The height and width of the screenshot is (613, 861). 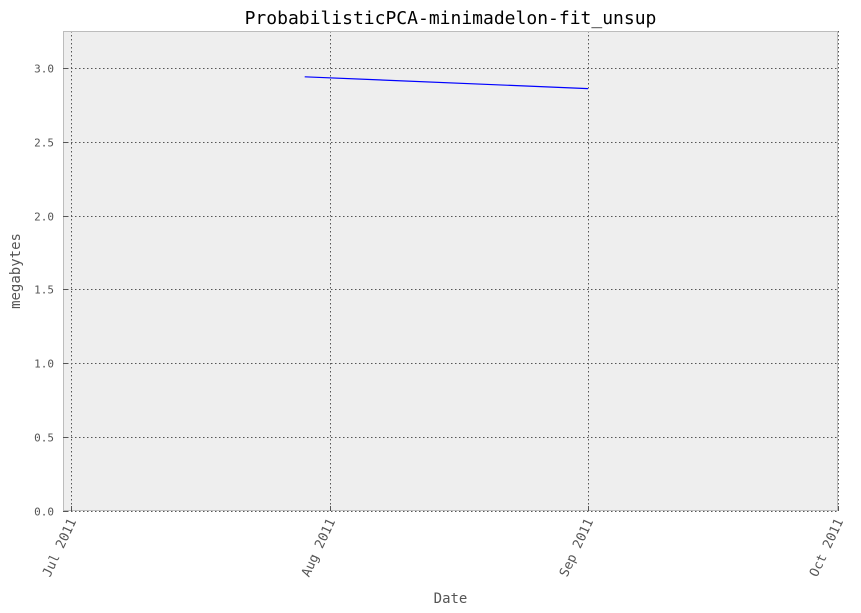 I want to click on y-axis-label: megabytes, so click(x=16, y=271).